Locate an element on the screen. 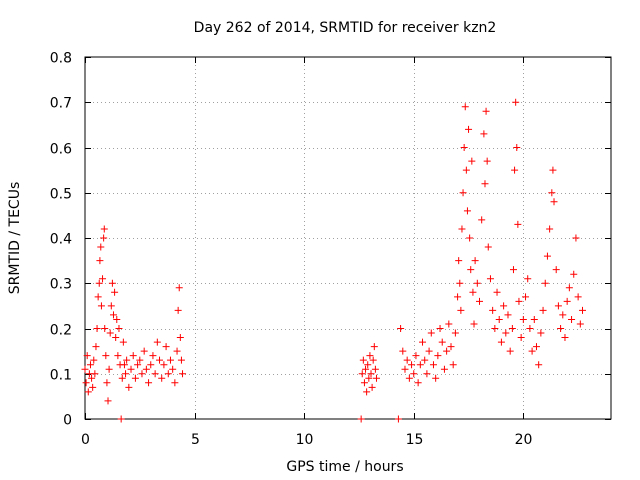  y-tick-label: 0.7 is located at coordinates (61, 104).